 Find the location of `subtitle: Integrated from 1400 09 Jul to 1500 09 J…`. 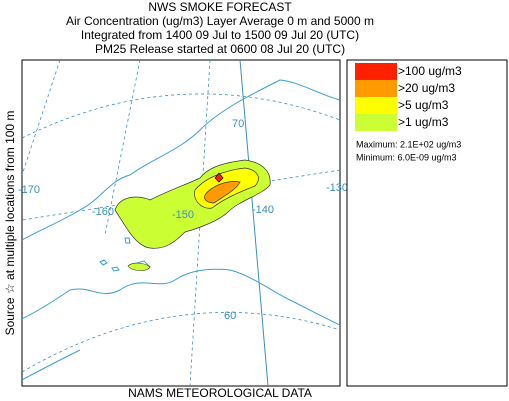

subtitle: Integrated from 1400 09 Jul to 1500 09 J… is located at coordinates (220, 35).